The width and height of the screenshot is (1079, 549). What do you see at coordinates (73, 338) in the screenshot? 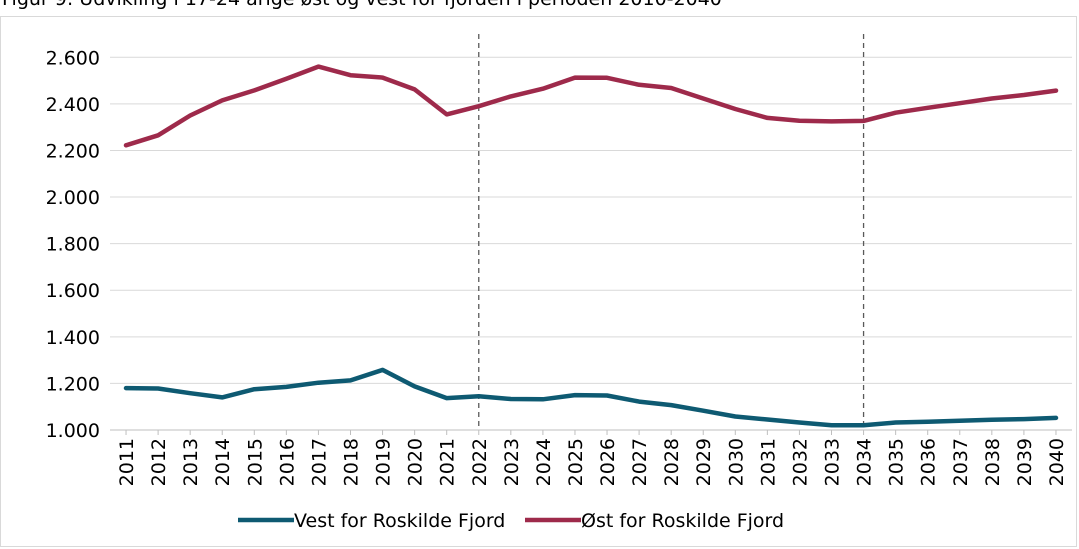
I see `y-tick-label: 1.400` at bounding box center [73, 338].